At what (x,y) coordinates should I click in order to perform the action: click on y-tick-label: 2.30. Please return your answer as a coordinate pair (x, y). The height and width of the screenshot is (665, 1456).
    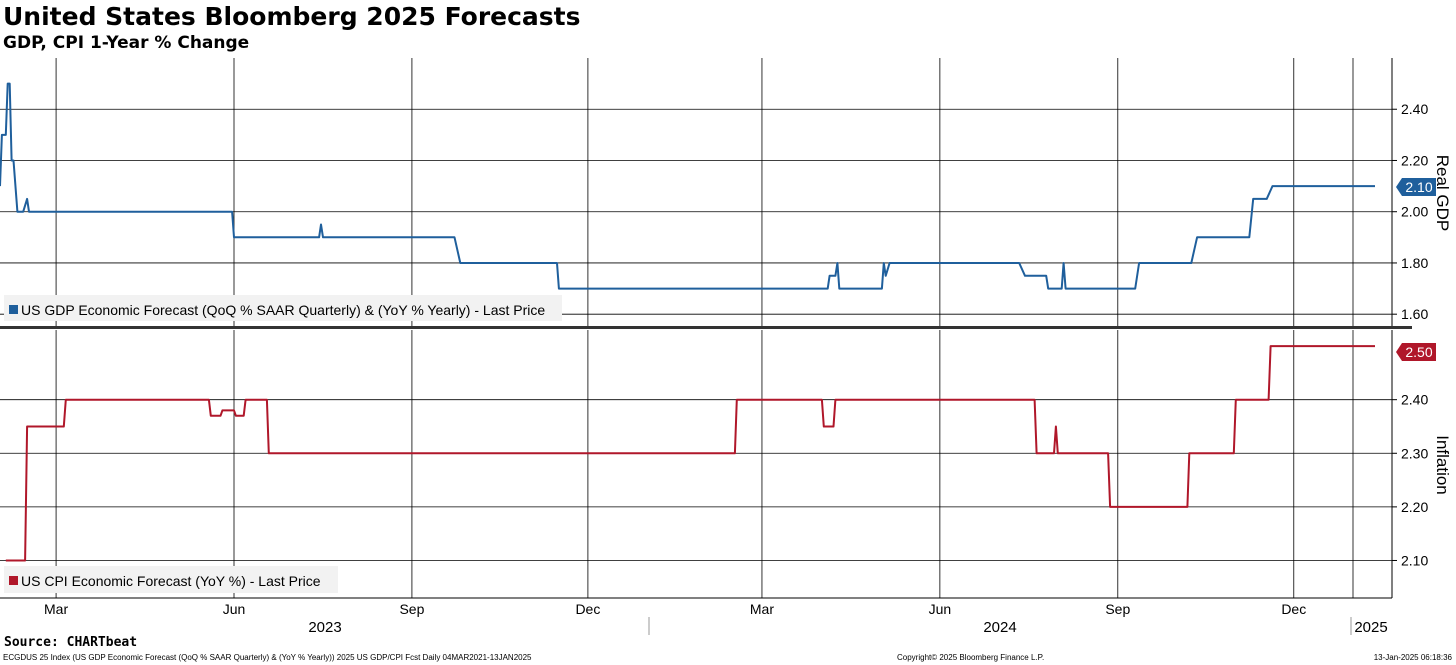
    Looking at the image, I should click on (1414, 453).